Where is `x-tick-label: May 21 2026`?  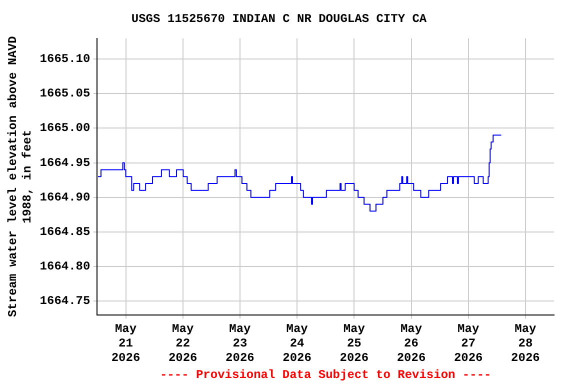 x-tick-label: May 21 2026 is located at coordinates (125, 343).